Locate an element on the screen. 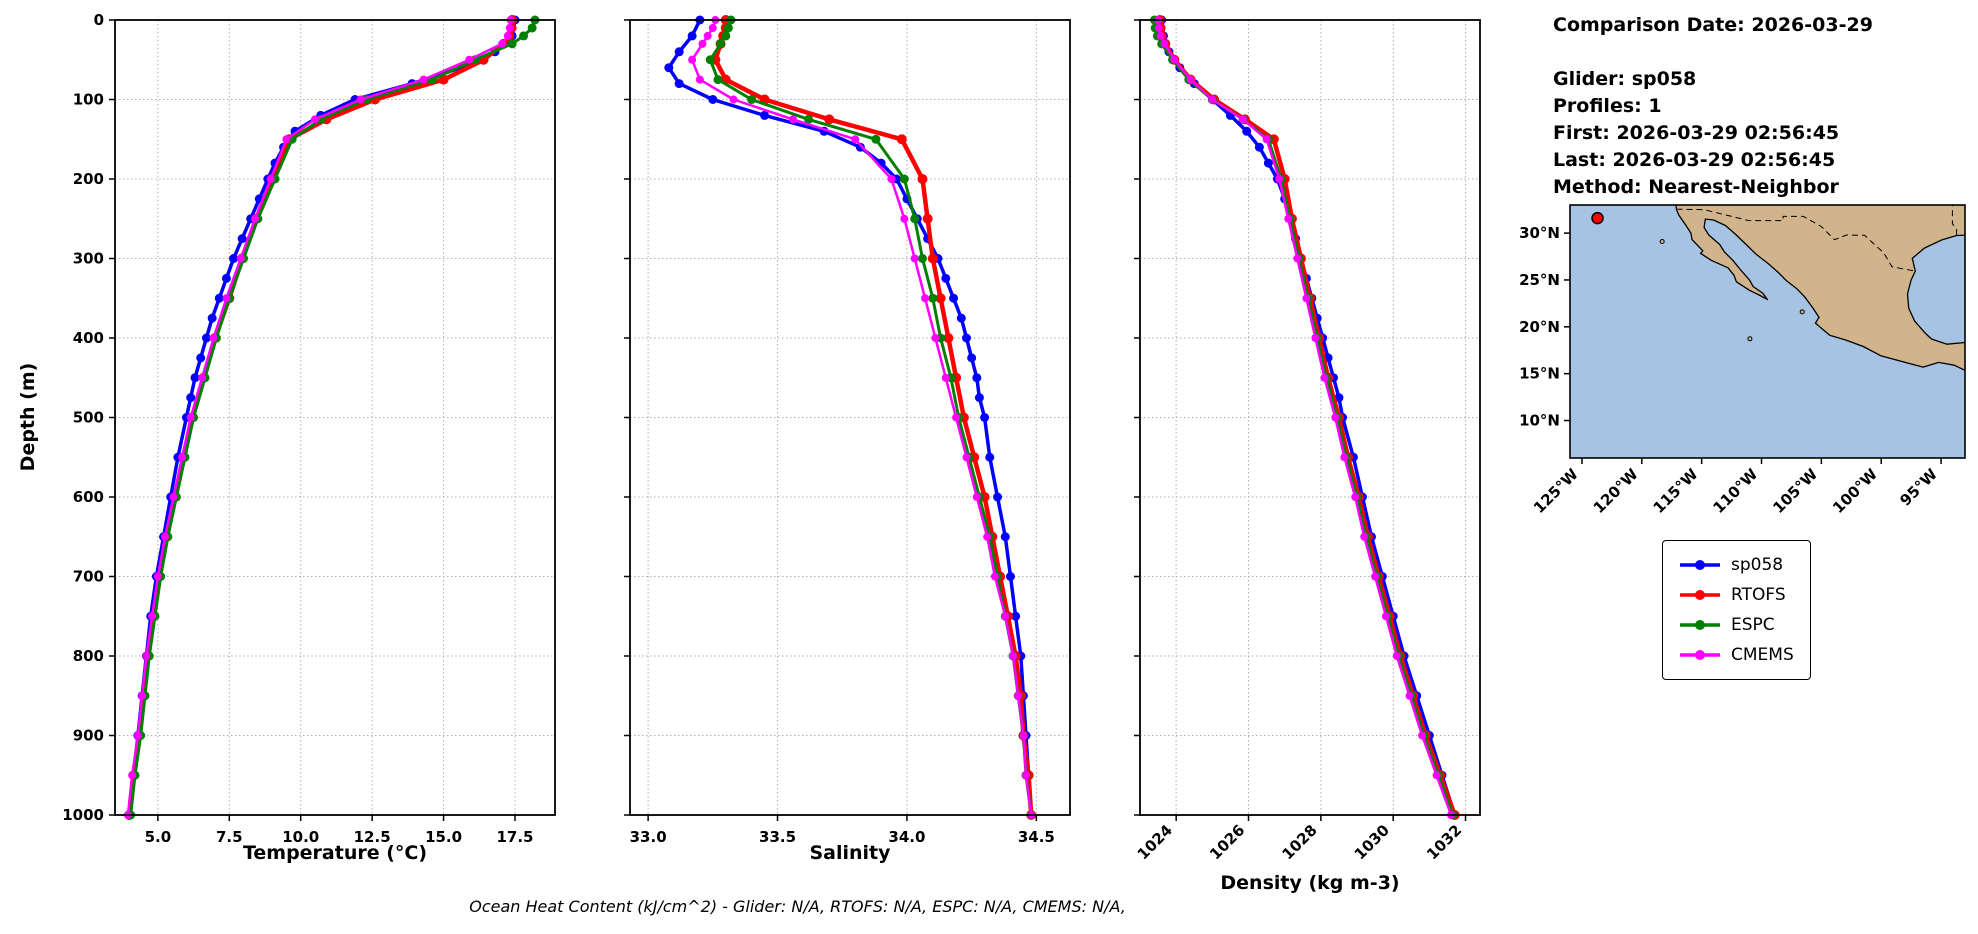 The width and height of the screenshot is (1978, 934). map-x-tick-label: 110°W is located at coordinates (1735, 491).